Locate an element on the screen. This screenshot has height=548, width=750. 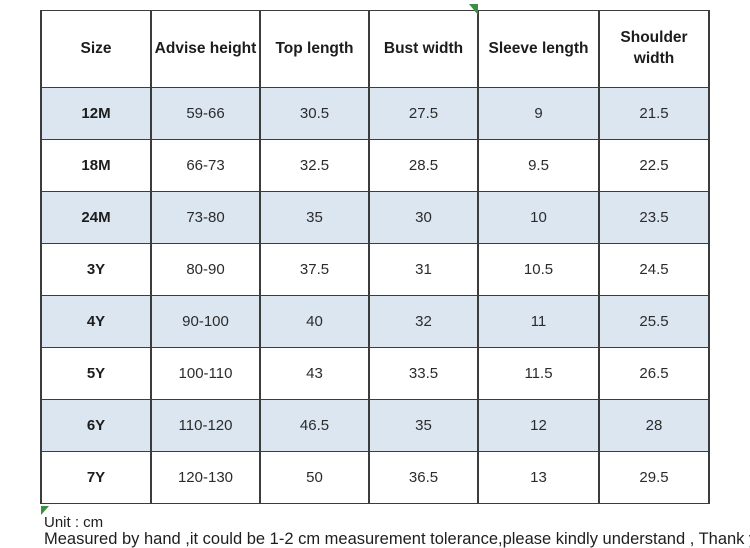
value-cell: 120-130 is located at coordinates (205, 477).